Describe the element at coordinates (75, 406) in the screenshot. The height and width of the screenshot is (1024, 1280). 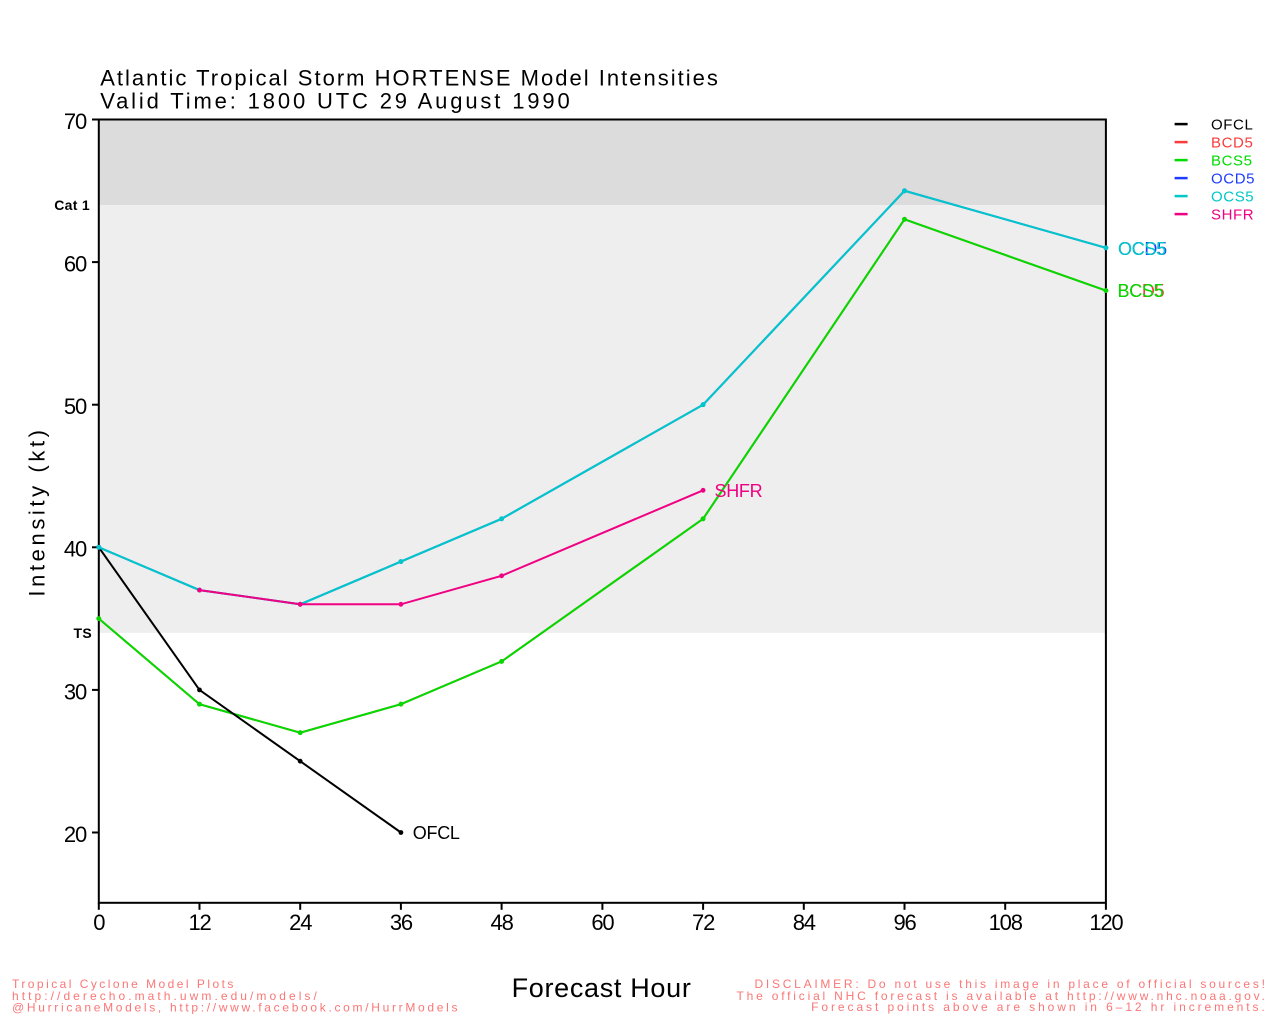
I see `svg-text: 50` at that location.